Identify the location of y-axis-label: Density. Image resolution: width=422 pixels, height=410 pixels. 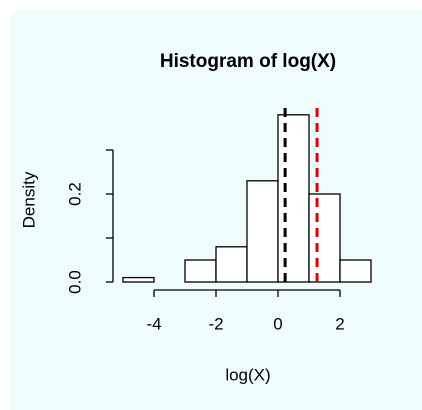
(28, 199).